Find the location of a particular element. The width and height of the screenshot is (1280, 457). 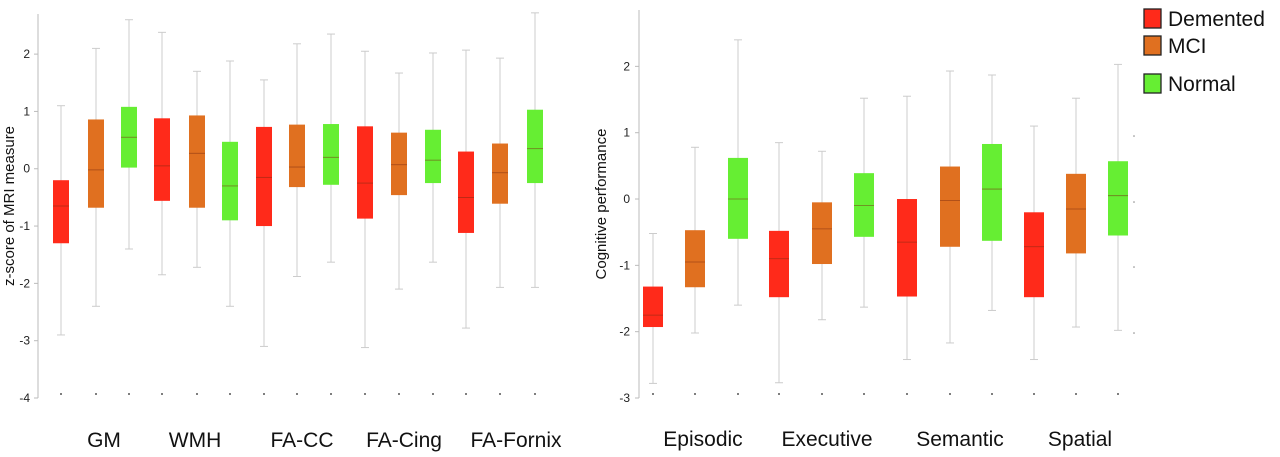

legend-swatch-normal is located at coordinates (1152, 83).